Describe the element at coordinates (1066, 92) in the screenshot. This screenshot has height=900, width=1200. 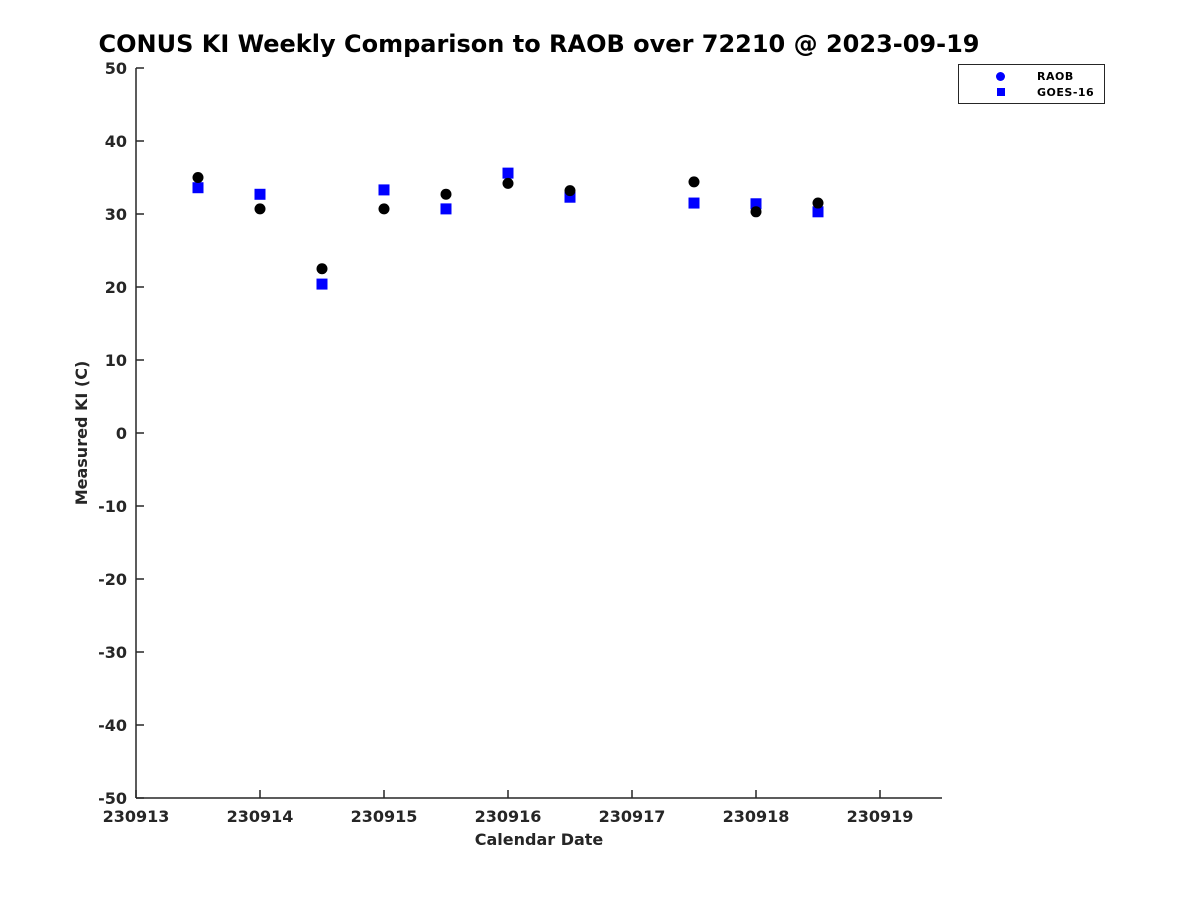
I see `legend-label-goes16: GOES-16` at that location.